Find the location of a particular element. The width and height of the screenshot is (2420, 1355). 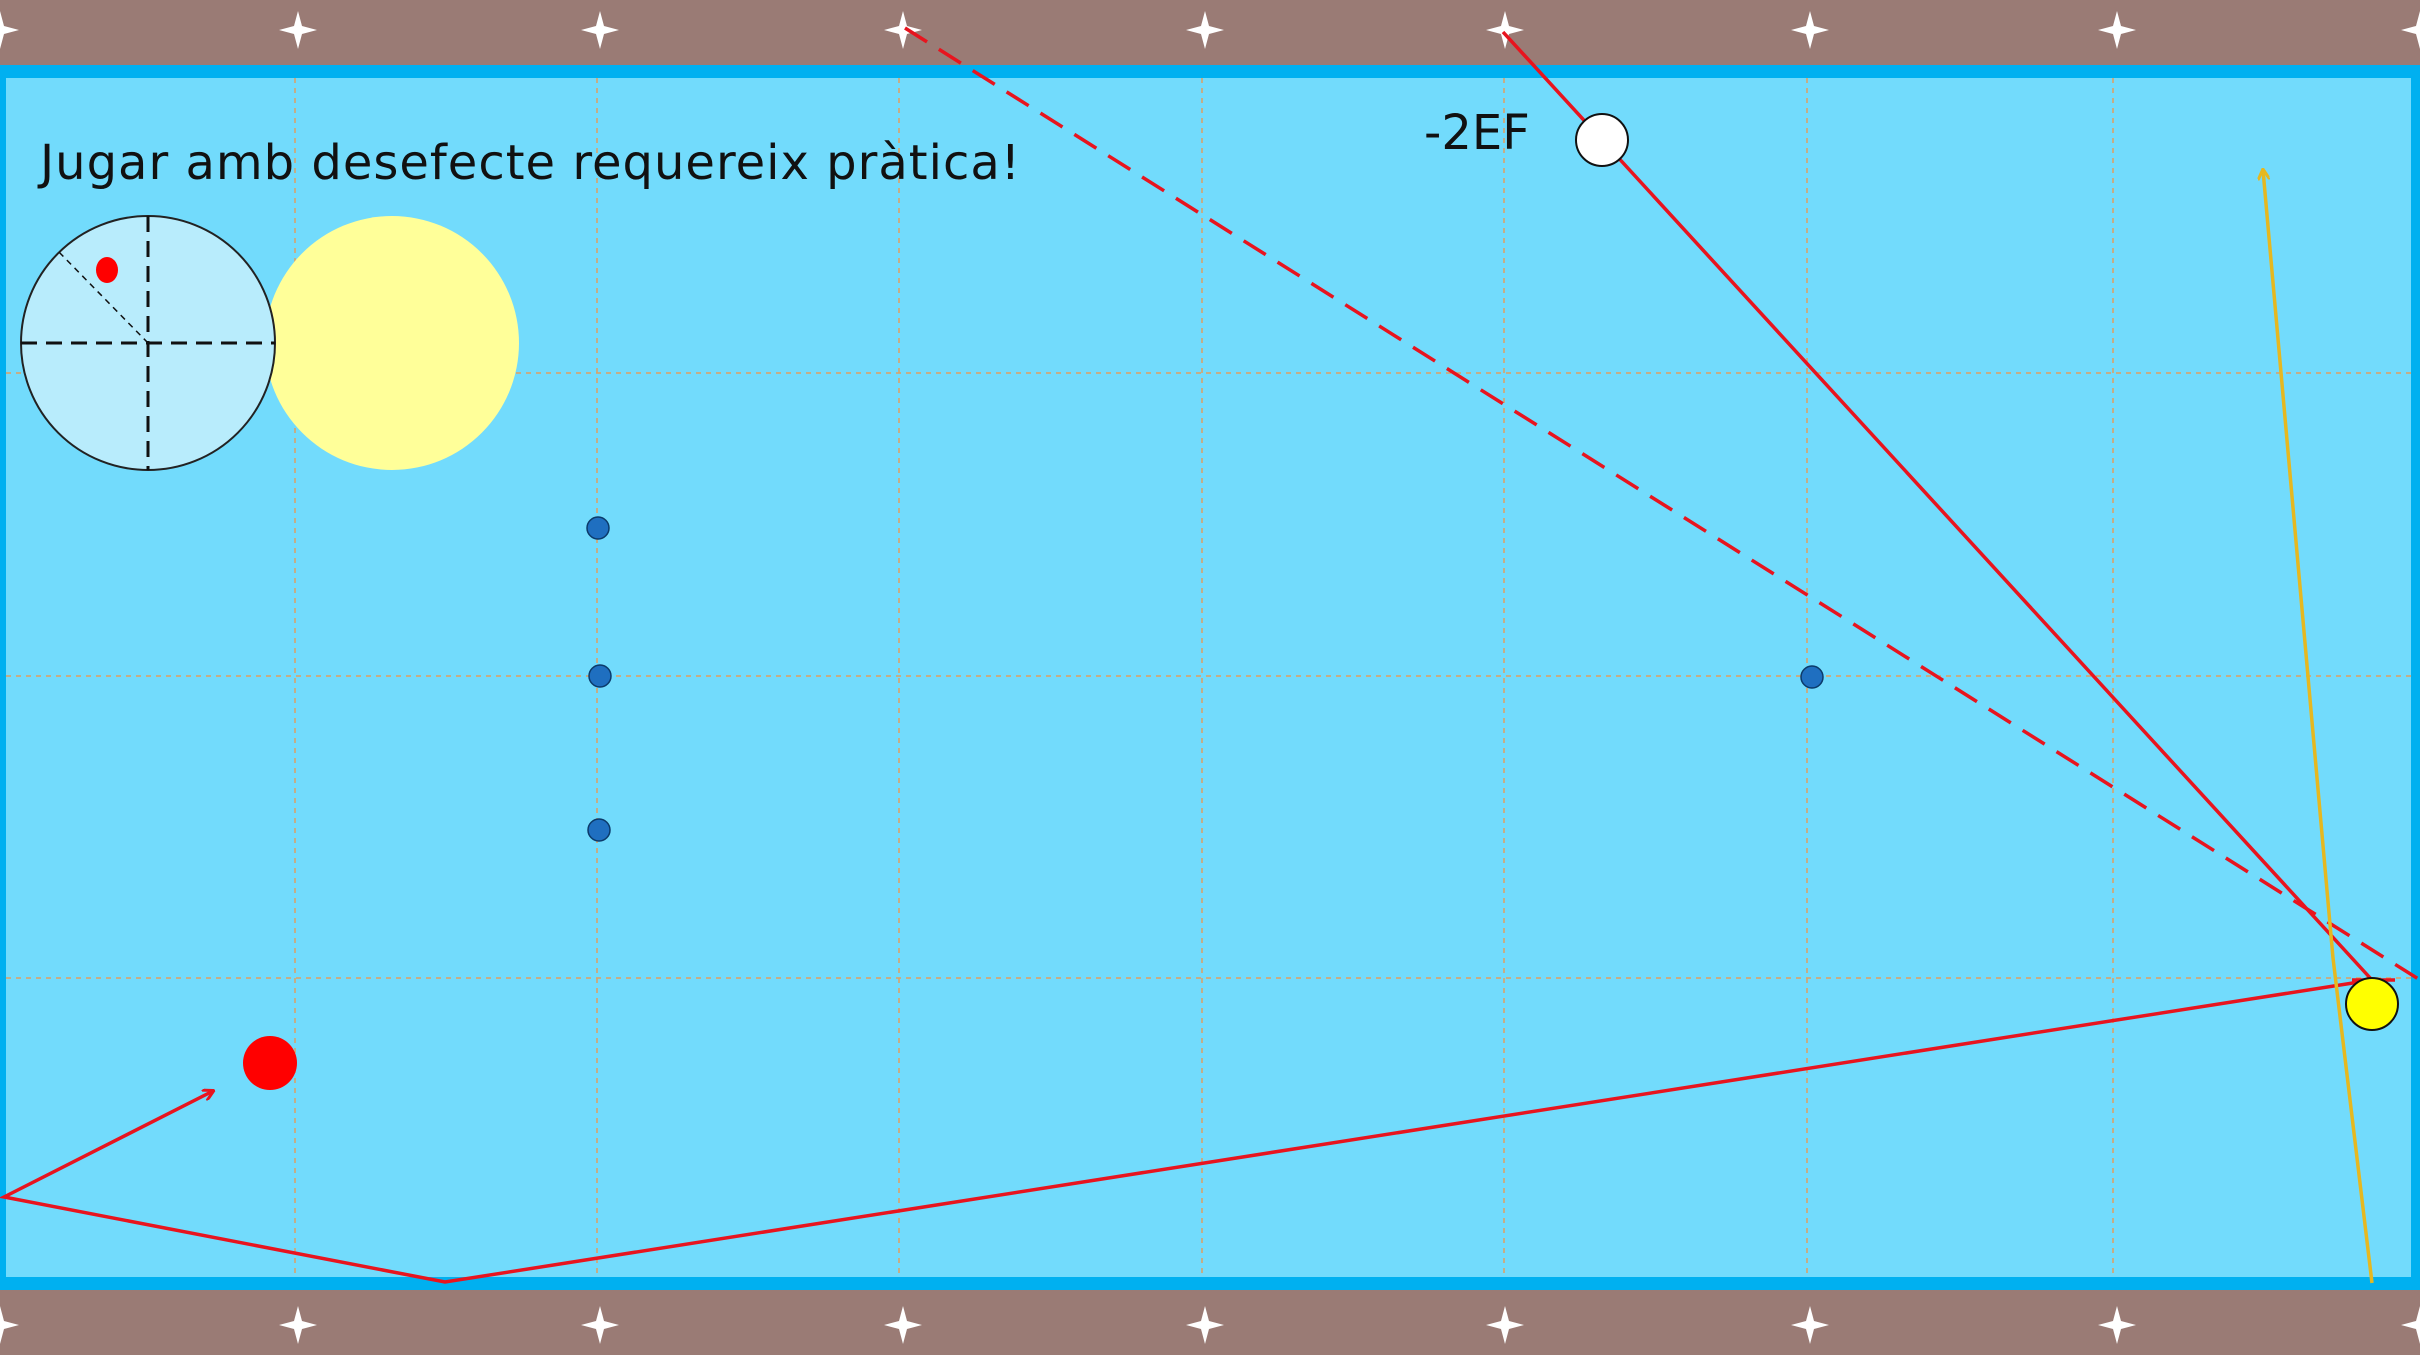

cue-ball-label: -2EF is located at coordinates (1477, 133).